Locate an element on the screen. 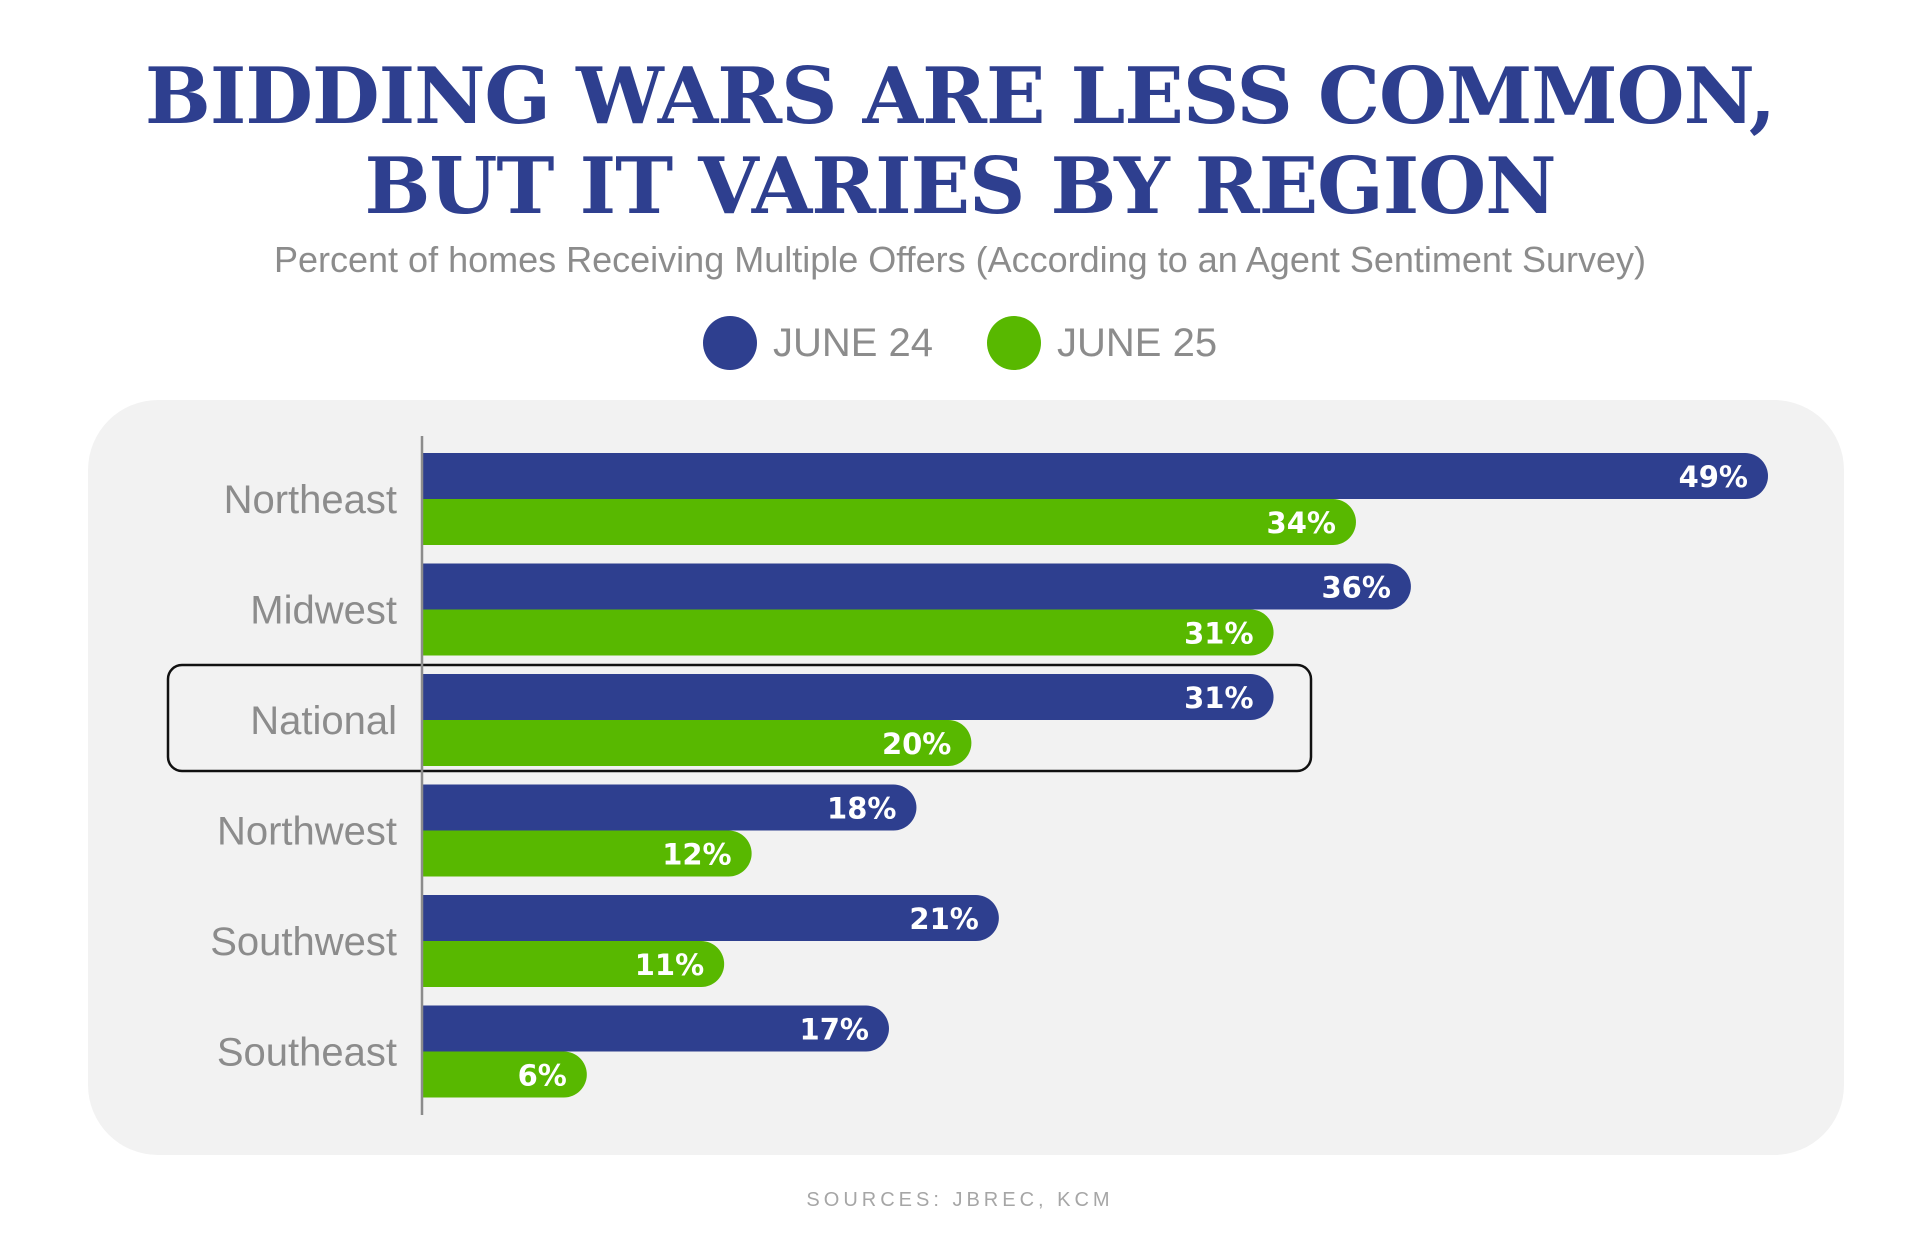 The height and width of the screenshot is (1256, 1920). legend-label-june-24: JUNE 24 is located at coordinates (852, 343).